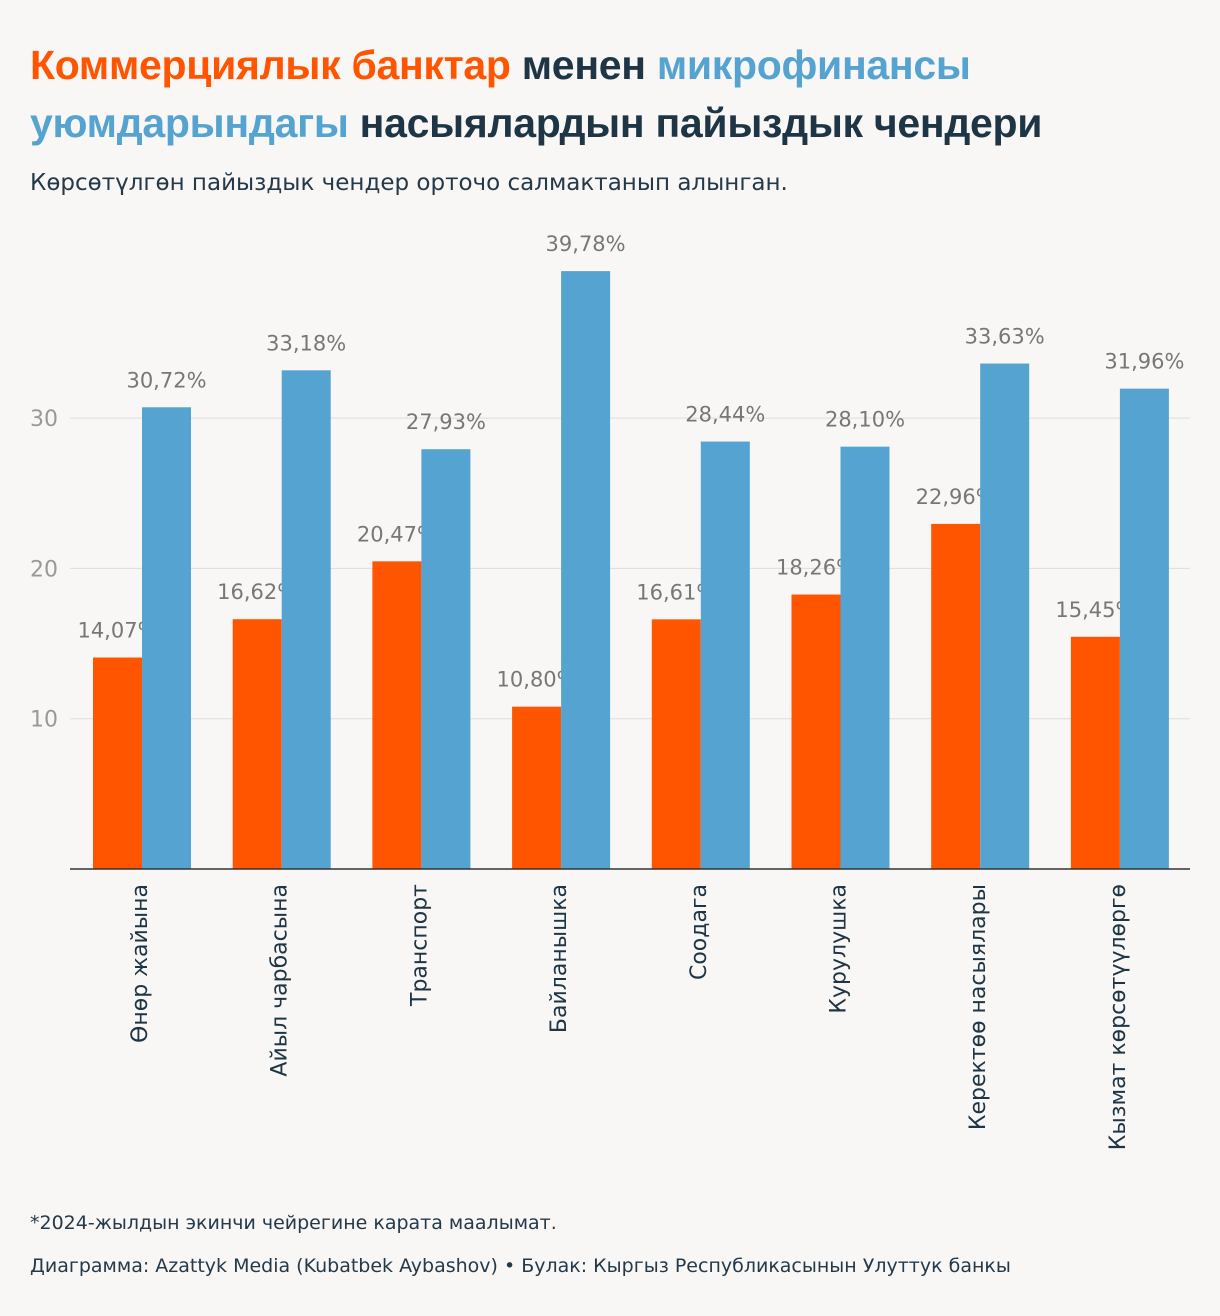 Image resolution: width=1220 pixels, height=1316 pixels. I want to click on title-connector: менен, so click(583, 65).